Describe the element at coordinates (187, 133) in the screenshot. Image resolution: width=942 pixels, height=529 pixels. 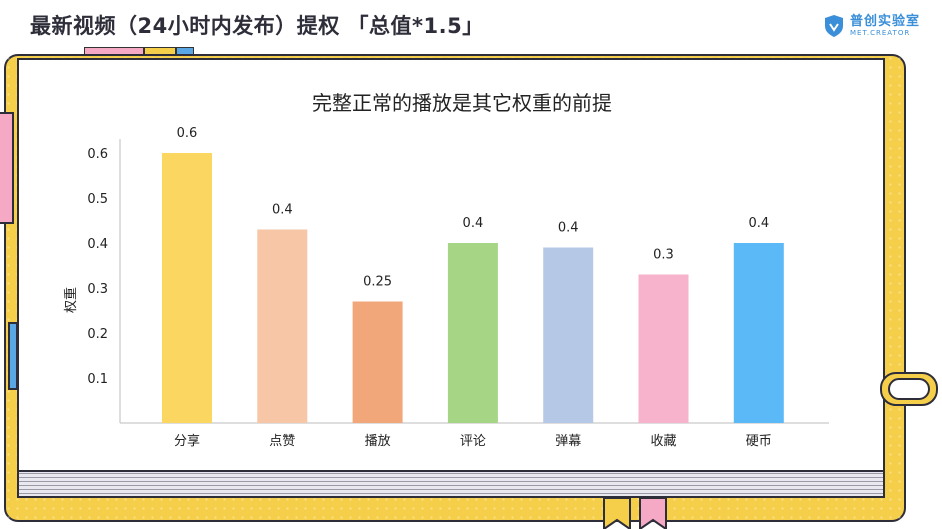
I see `data-label: 0.6` at that location.